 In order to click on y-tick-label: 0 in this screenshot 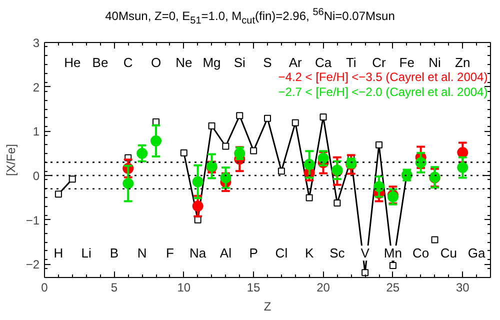, I will do `click(36, 176)`.